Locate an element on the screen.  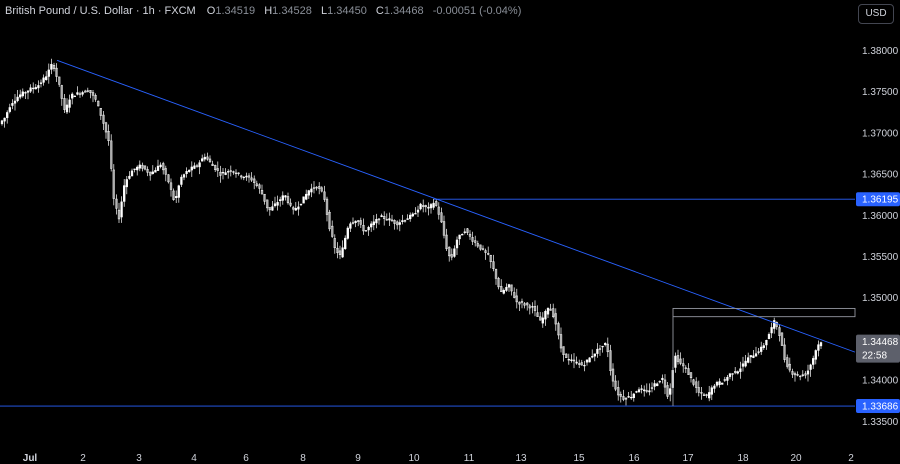
time-tick-label: 2 is located at coordinates (851, 458).